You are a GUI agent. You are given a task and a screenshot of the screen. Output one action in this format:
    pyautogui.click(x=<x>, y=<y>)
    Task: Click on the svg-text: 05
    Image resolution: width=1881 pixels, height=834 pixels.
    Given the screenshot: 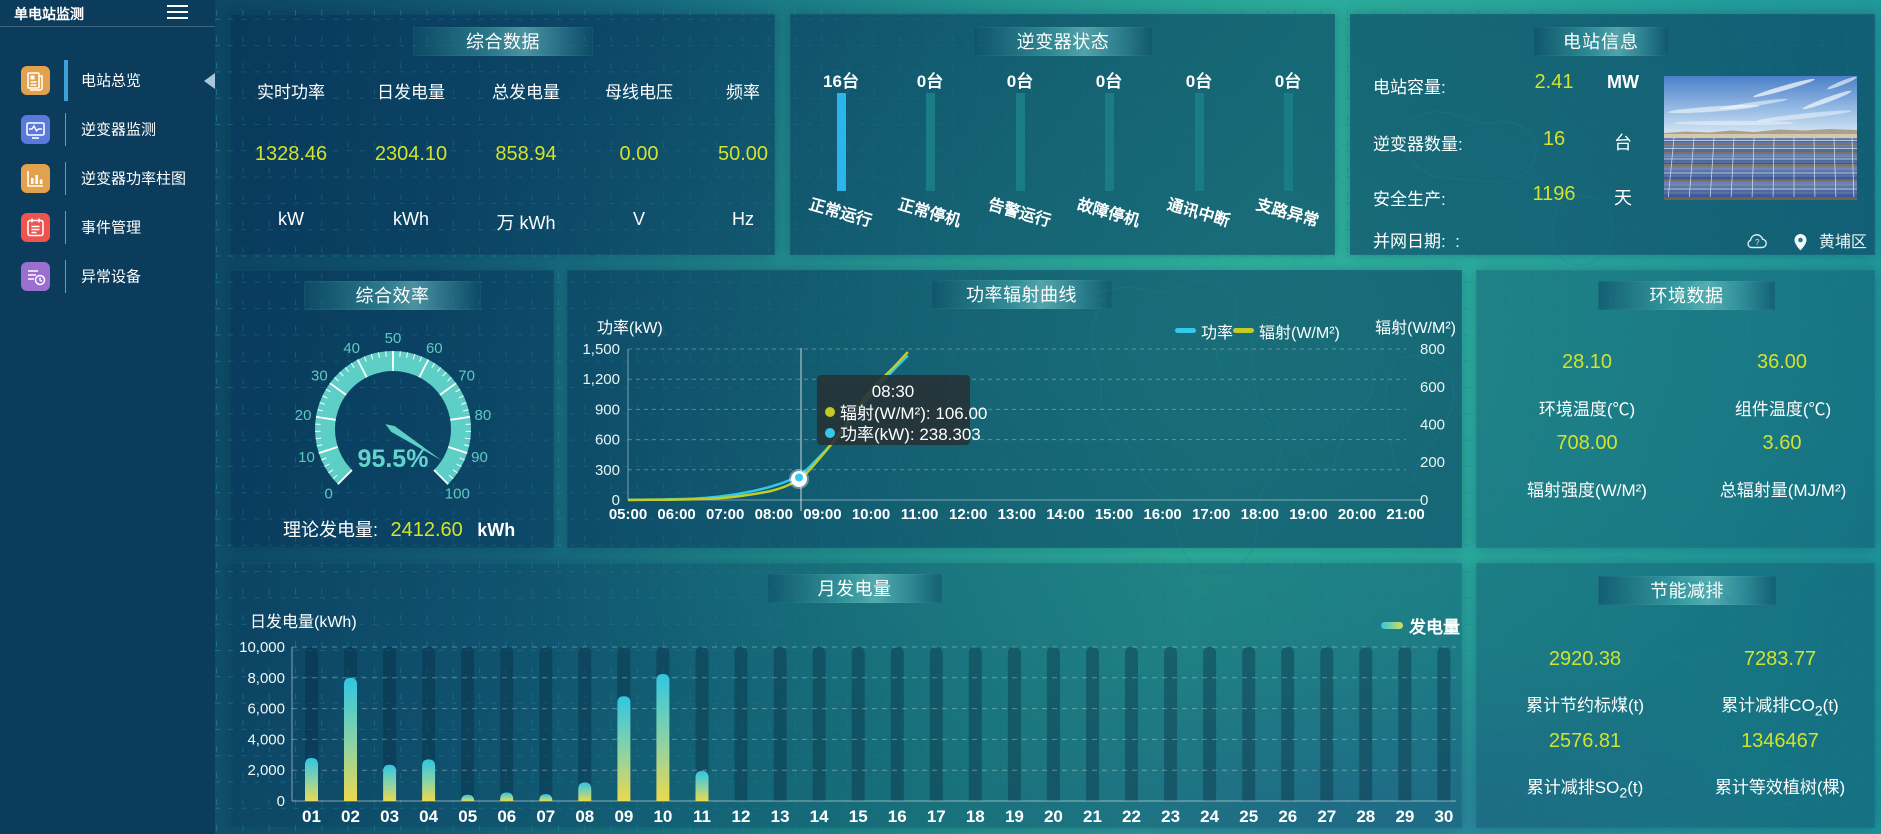 What is the action you would take?
    pyautogui.click(x=467, y=816)
    